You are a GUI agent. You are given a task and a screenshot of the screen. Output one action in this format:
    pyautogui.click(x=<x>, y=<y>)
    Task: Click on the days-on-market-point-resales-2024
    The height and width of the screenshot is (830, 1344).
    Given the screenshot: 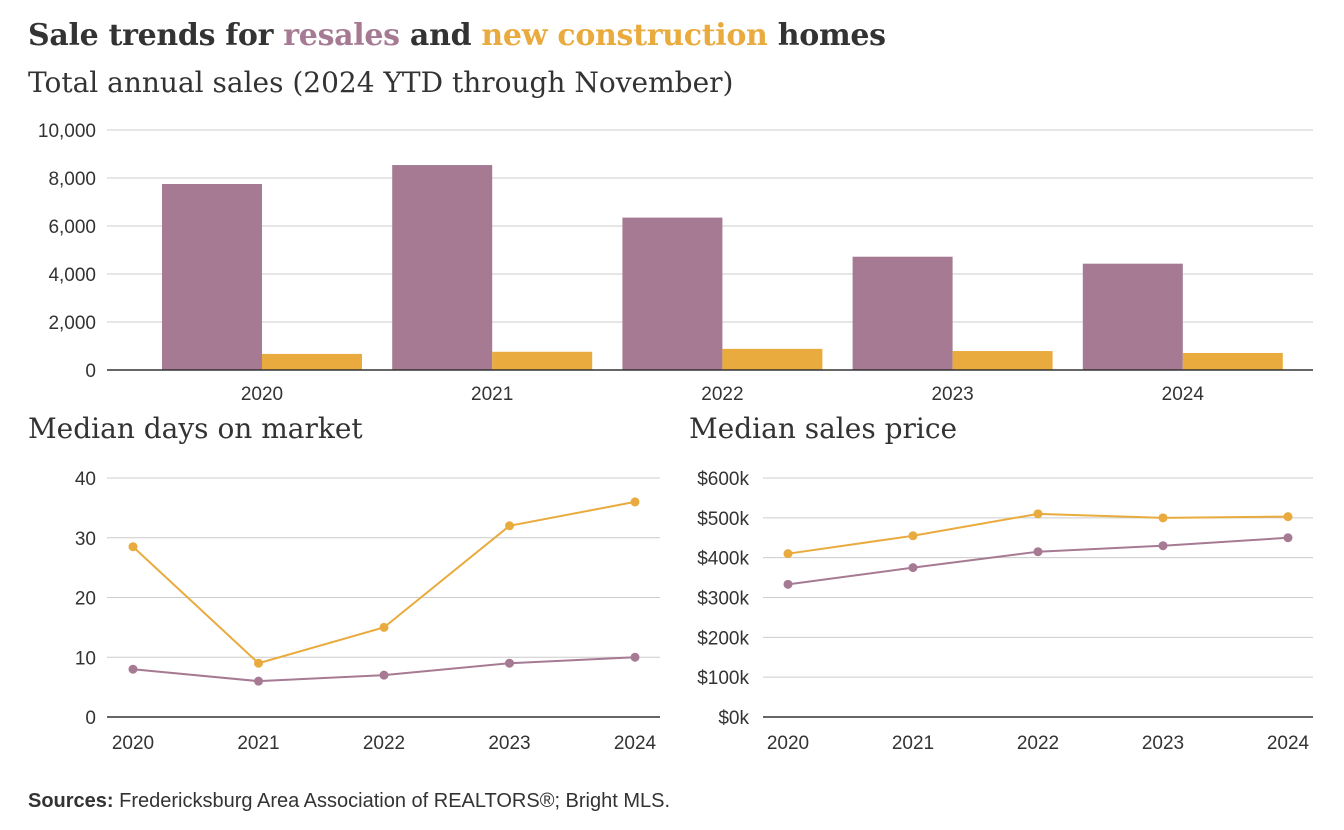 What is the action you would take?
    pyautogui.click(x=635, y=657)
    